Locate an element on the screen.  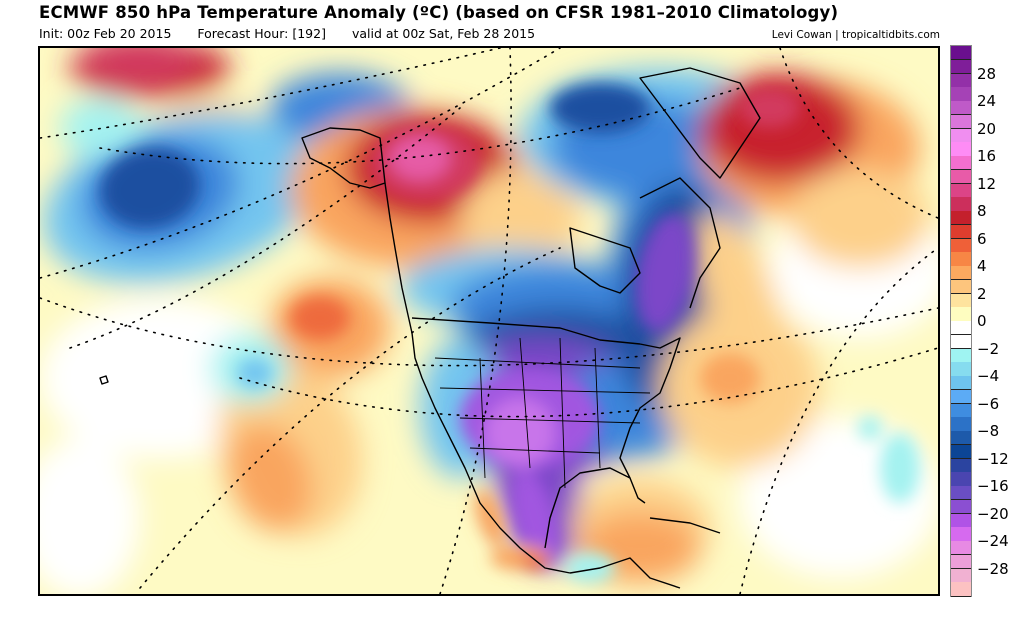
colorbar-tick-label: −4 is located at coordinates (988, 376).